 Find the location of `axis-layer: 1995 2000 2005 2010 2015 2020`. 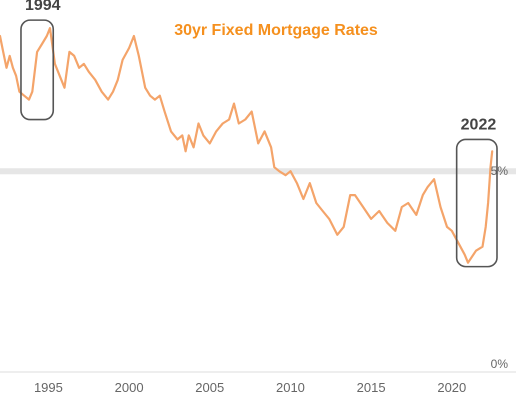

axis-layer: 1995 2000 2005 2010 2015 2020 is located at coordinates (258, 383).